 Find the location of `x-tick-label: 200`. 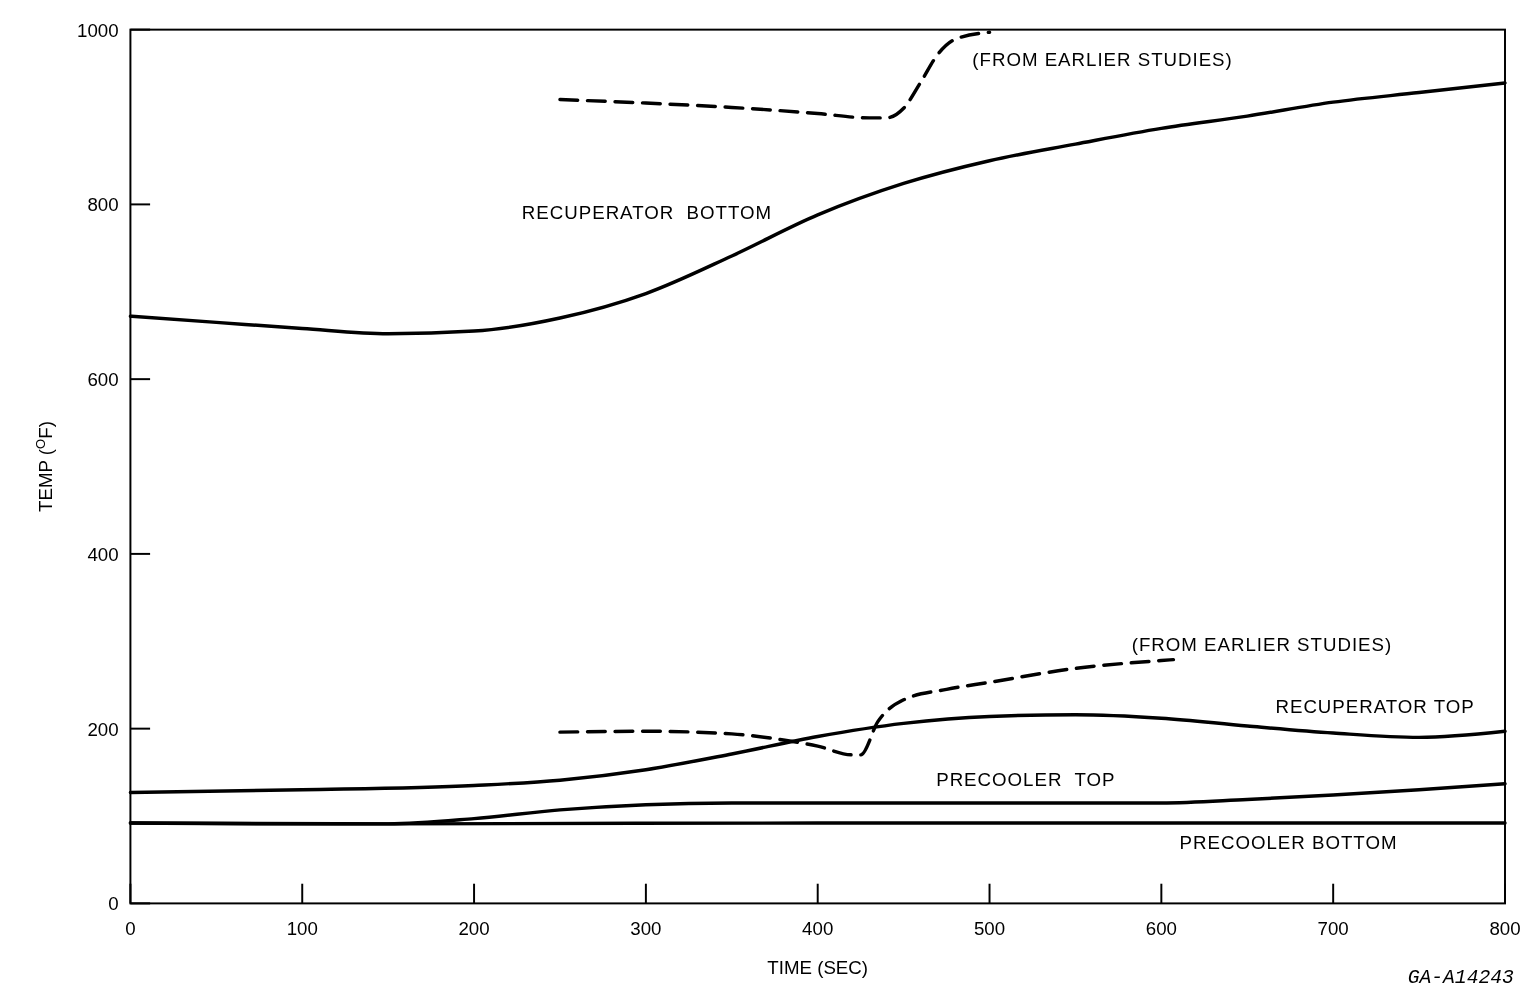

x-tick-label: 200 is located at coordinates (474, 928).